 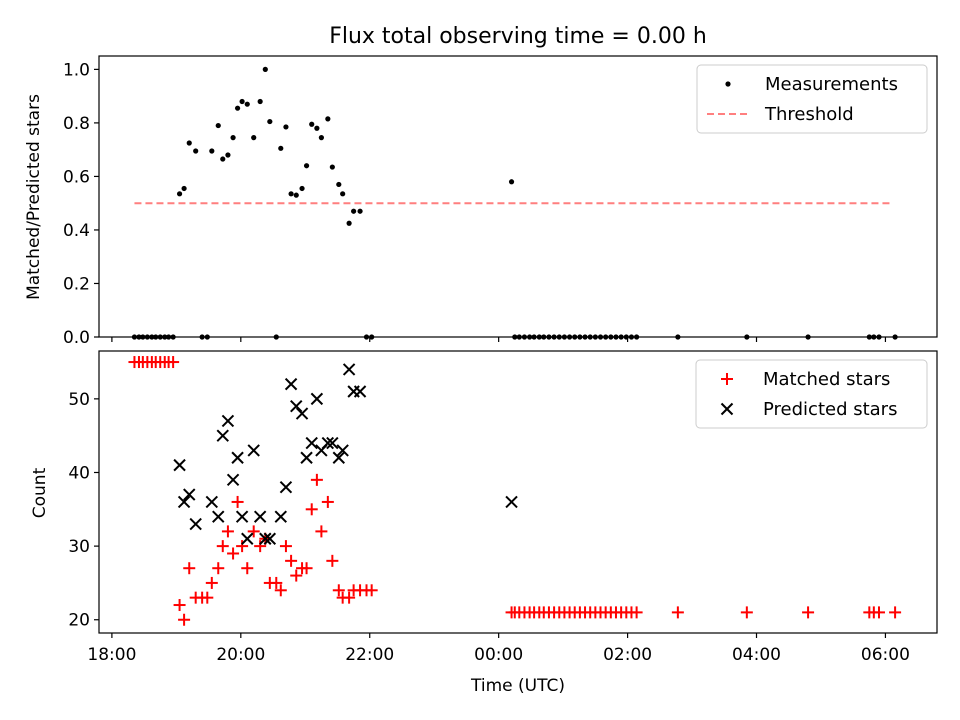 I want to click on top-y-axis-label: Matched/Predicted stars, so click(x=34, y=197).